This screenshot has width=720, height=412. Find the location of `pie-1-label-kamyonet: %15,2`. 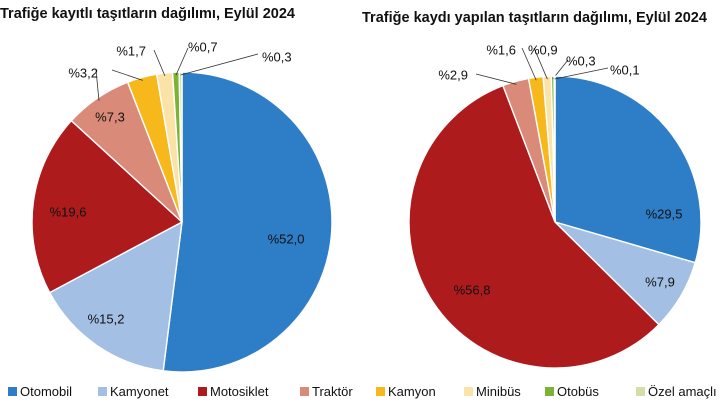

pie-1-label-kamyonet: %15,2 is located at coordinates (106, 318).